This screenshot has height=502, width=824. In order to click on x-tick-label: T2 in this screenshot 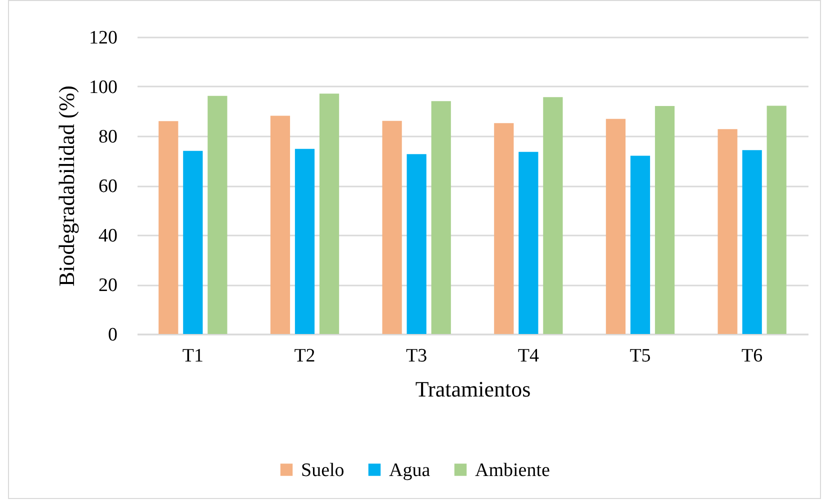, I will do `click(305, 356)`.